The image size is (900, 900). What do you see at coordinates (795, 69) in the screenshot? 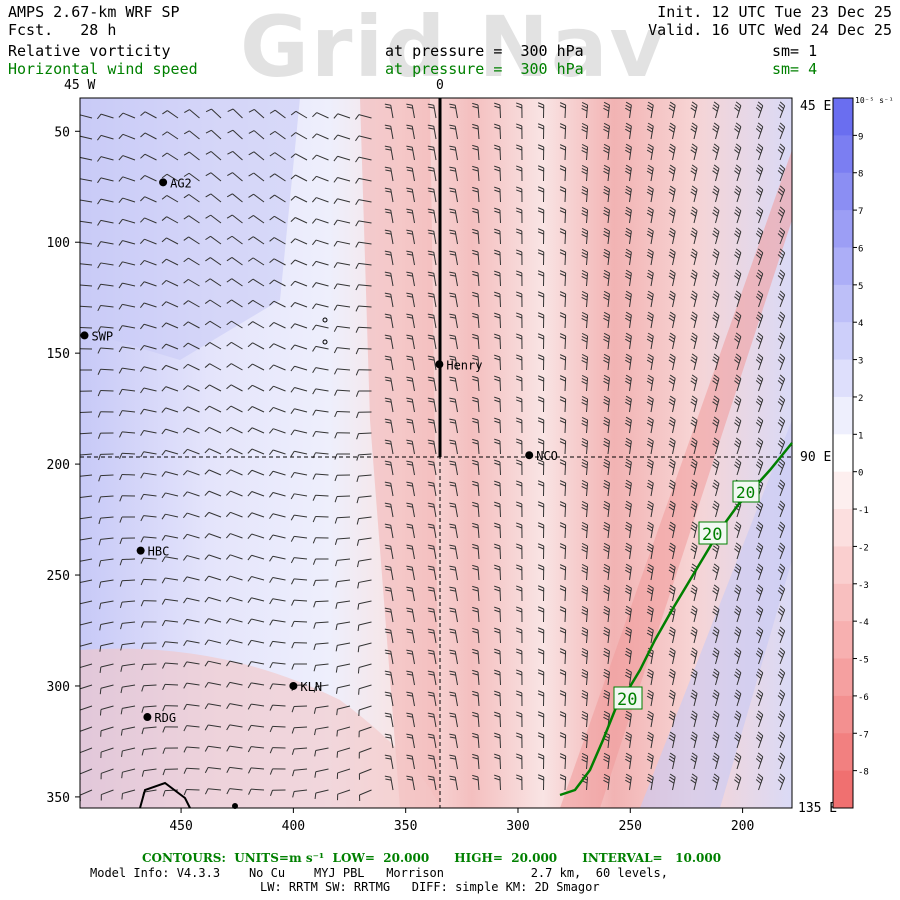
I see `smoothing-2: sm= 4` at bounding box center [795, 69].